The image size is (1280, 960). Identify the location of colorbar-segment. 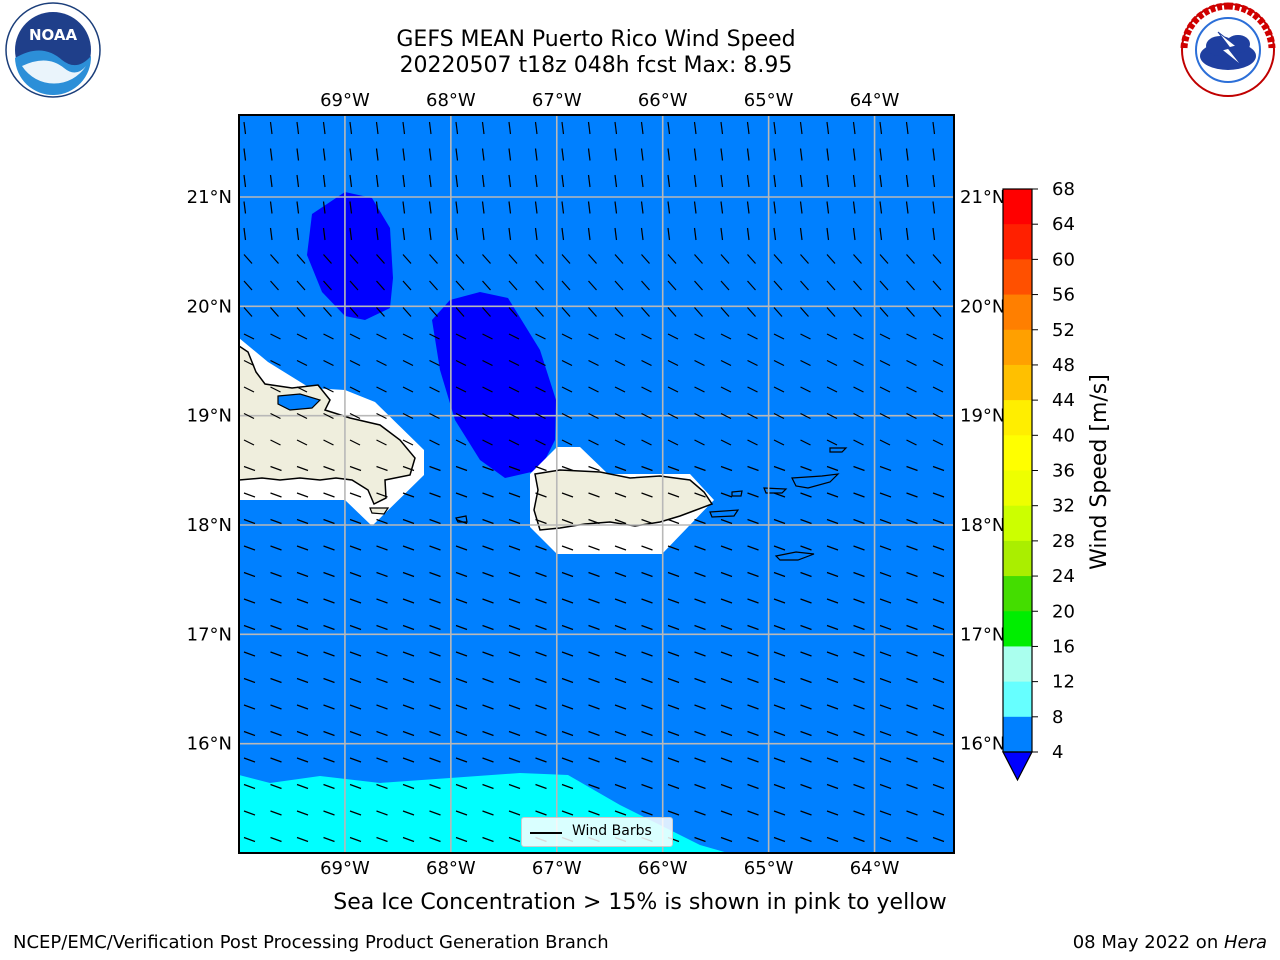
(1017, 382).